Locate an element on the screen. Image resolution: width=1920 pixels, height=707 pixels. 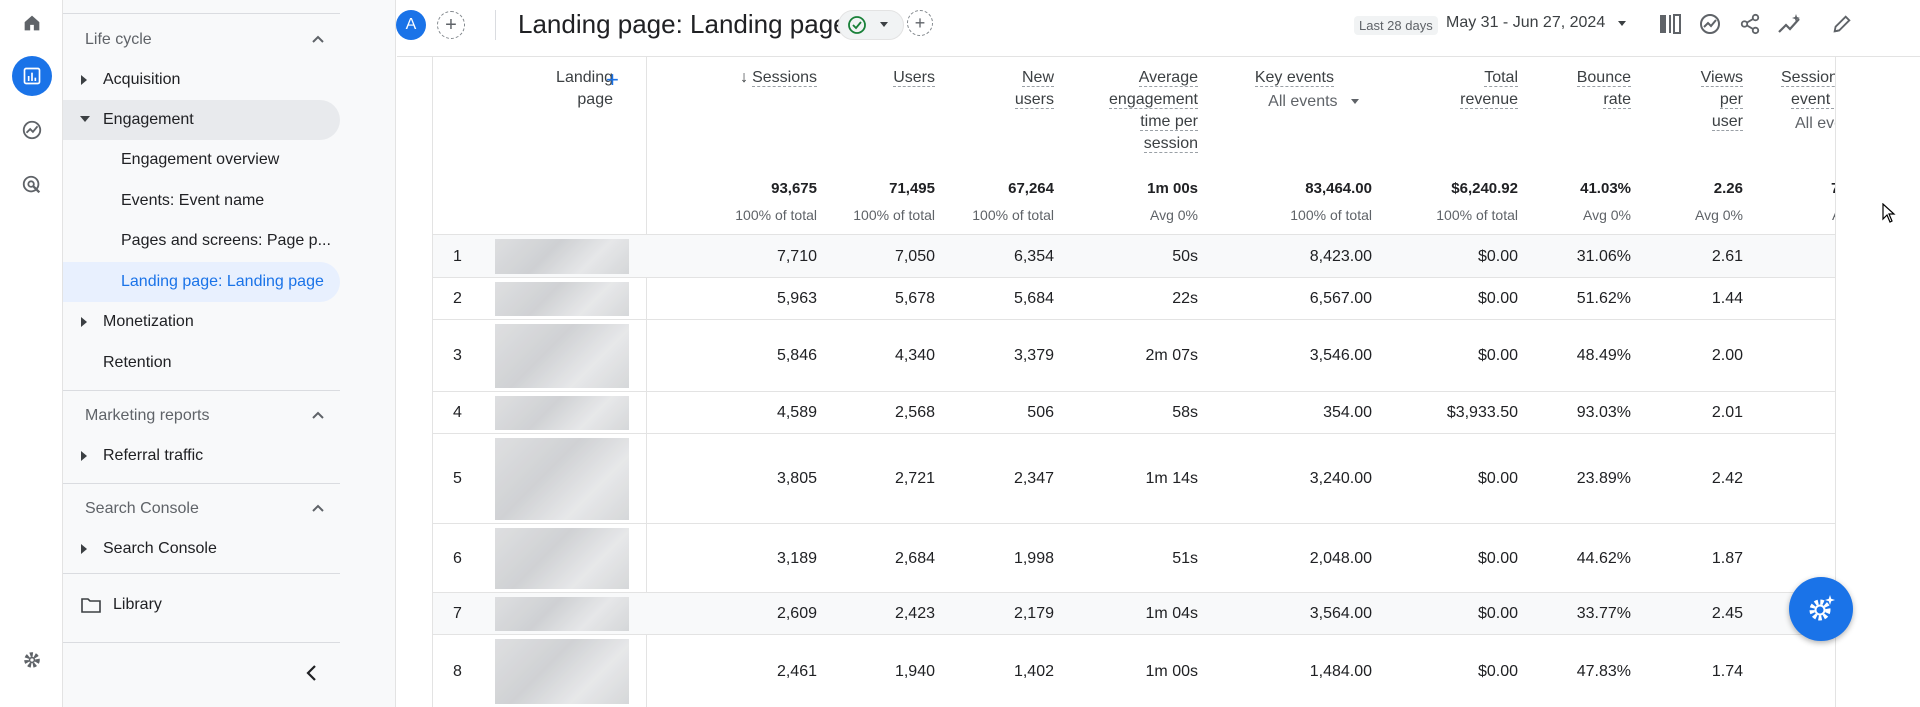
nav-item-library: Library is located at coordinates (201, 605).